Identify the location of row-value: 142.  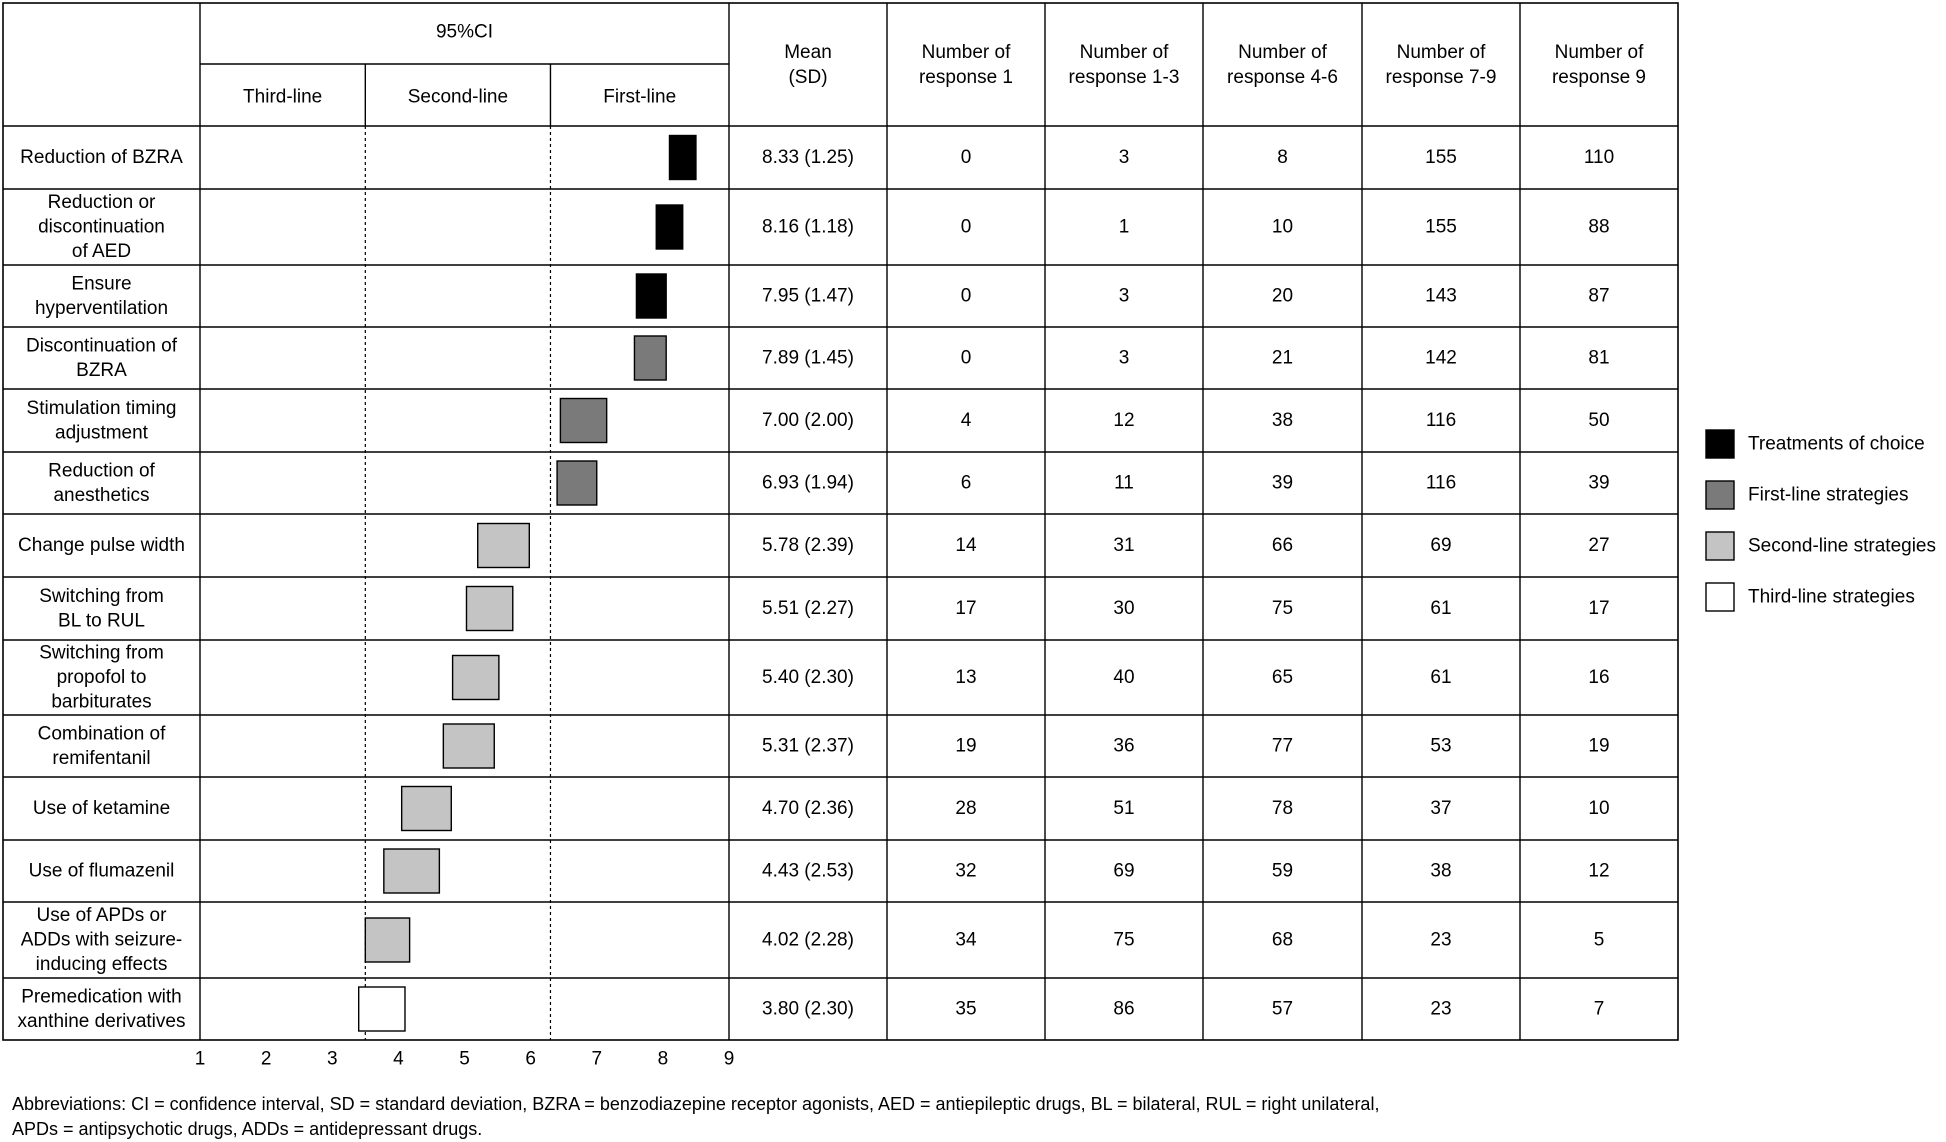
(1441, 358).